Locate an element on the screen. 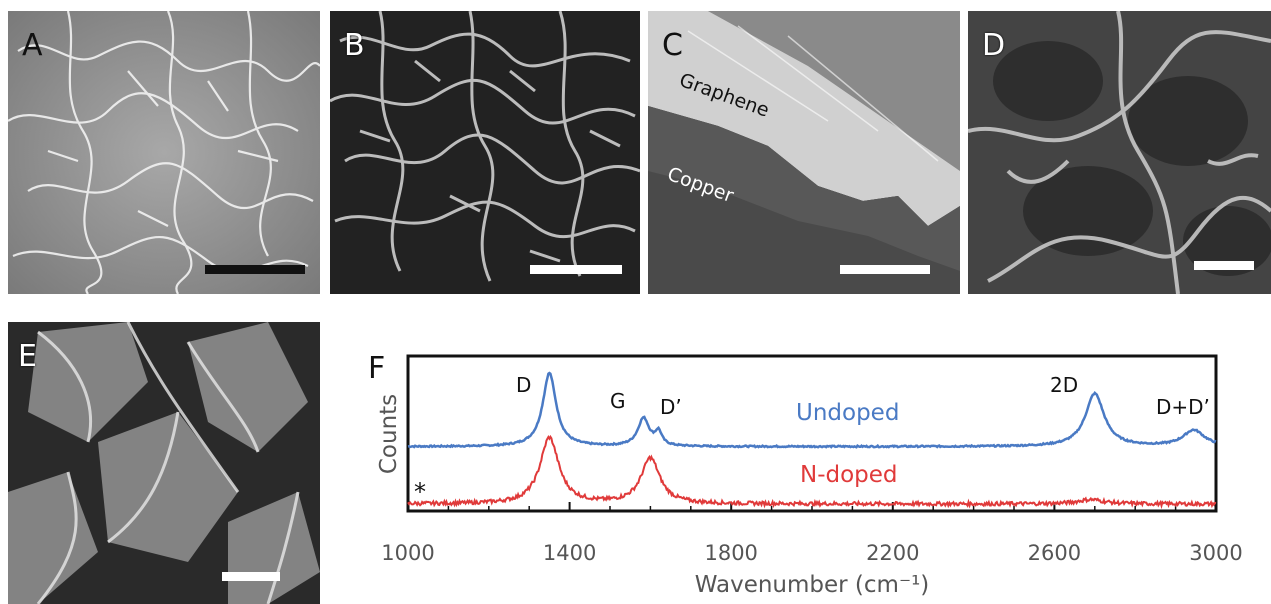 The image size is (1271, 604). sem-panel-d: D is located at coordinates (1119, 152).